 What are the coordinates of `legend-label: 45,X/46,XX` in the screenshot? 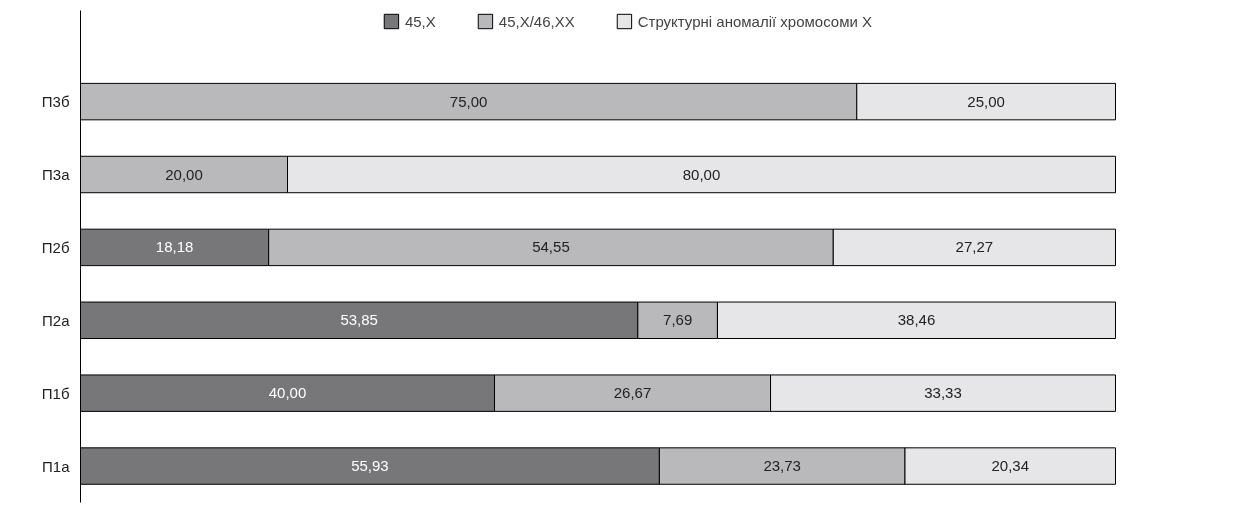 It's located at (536, 21).